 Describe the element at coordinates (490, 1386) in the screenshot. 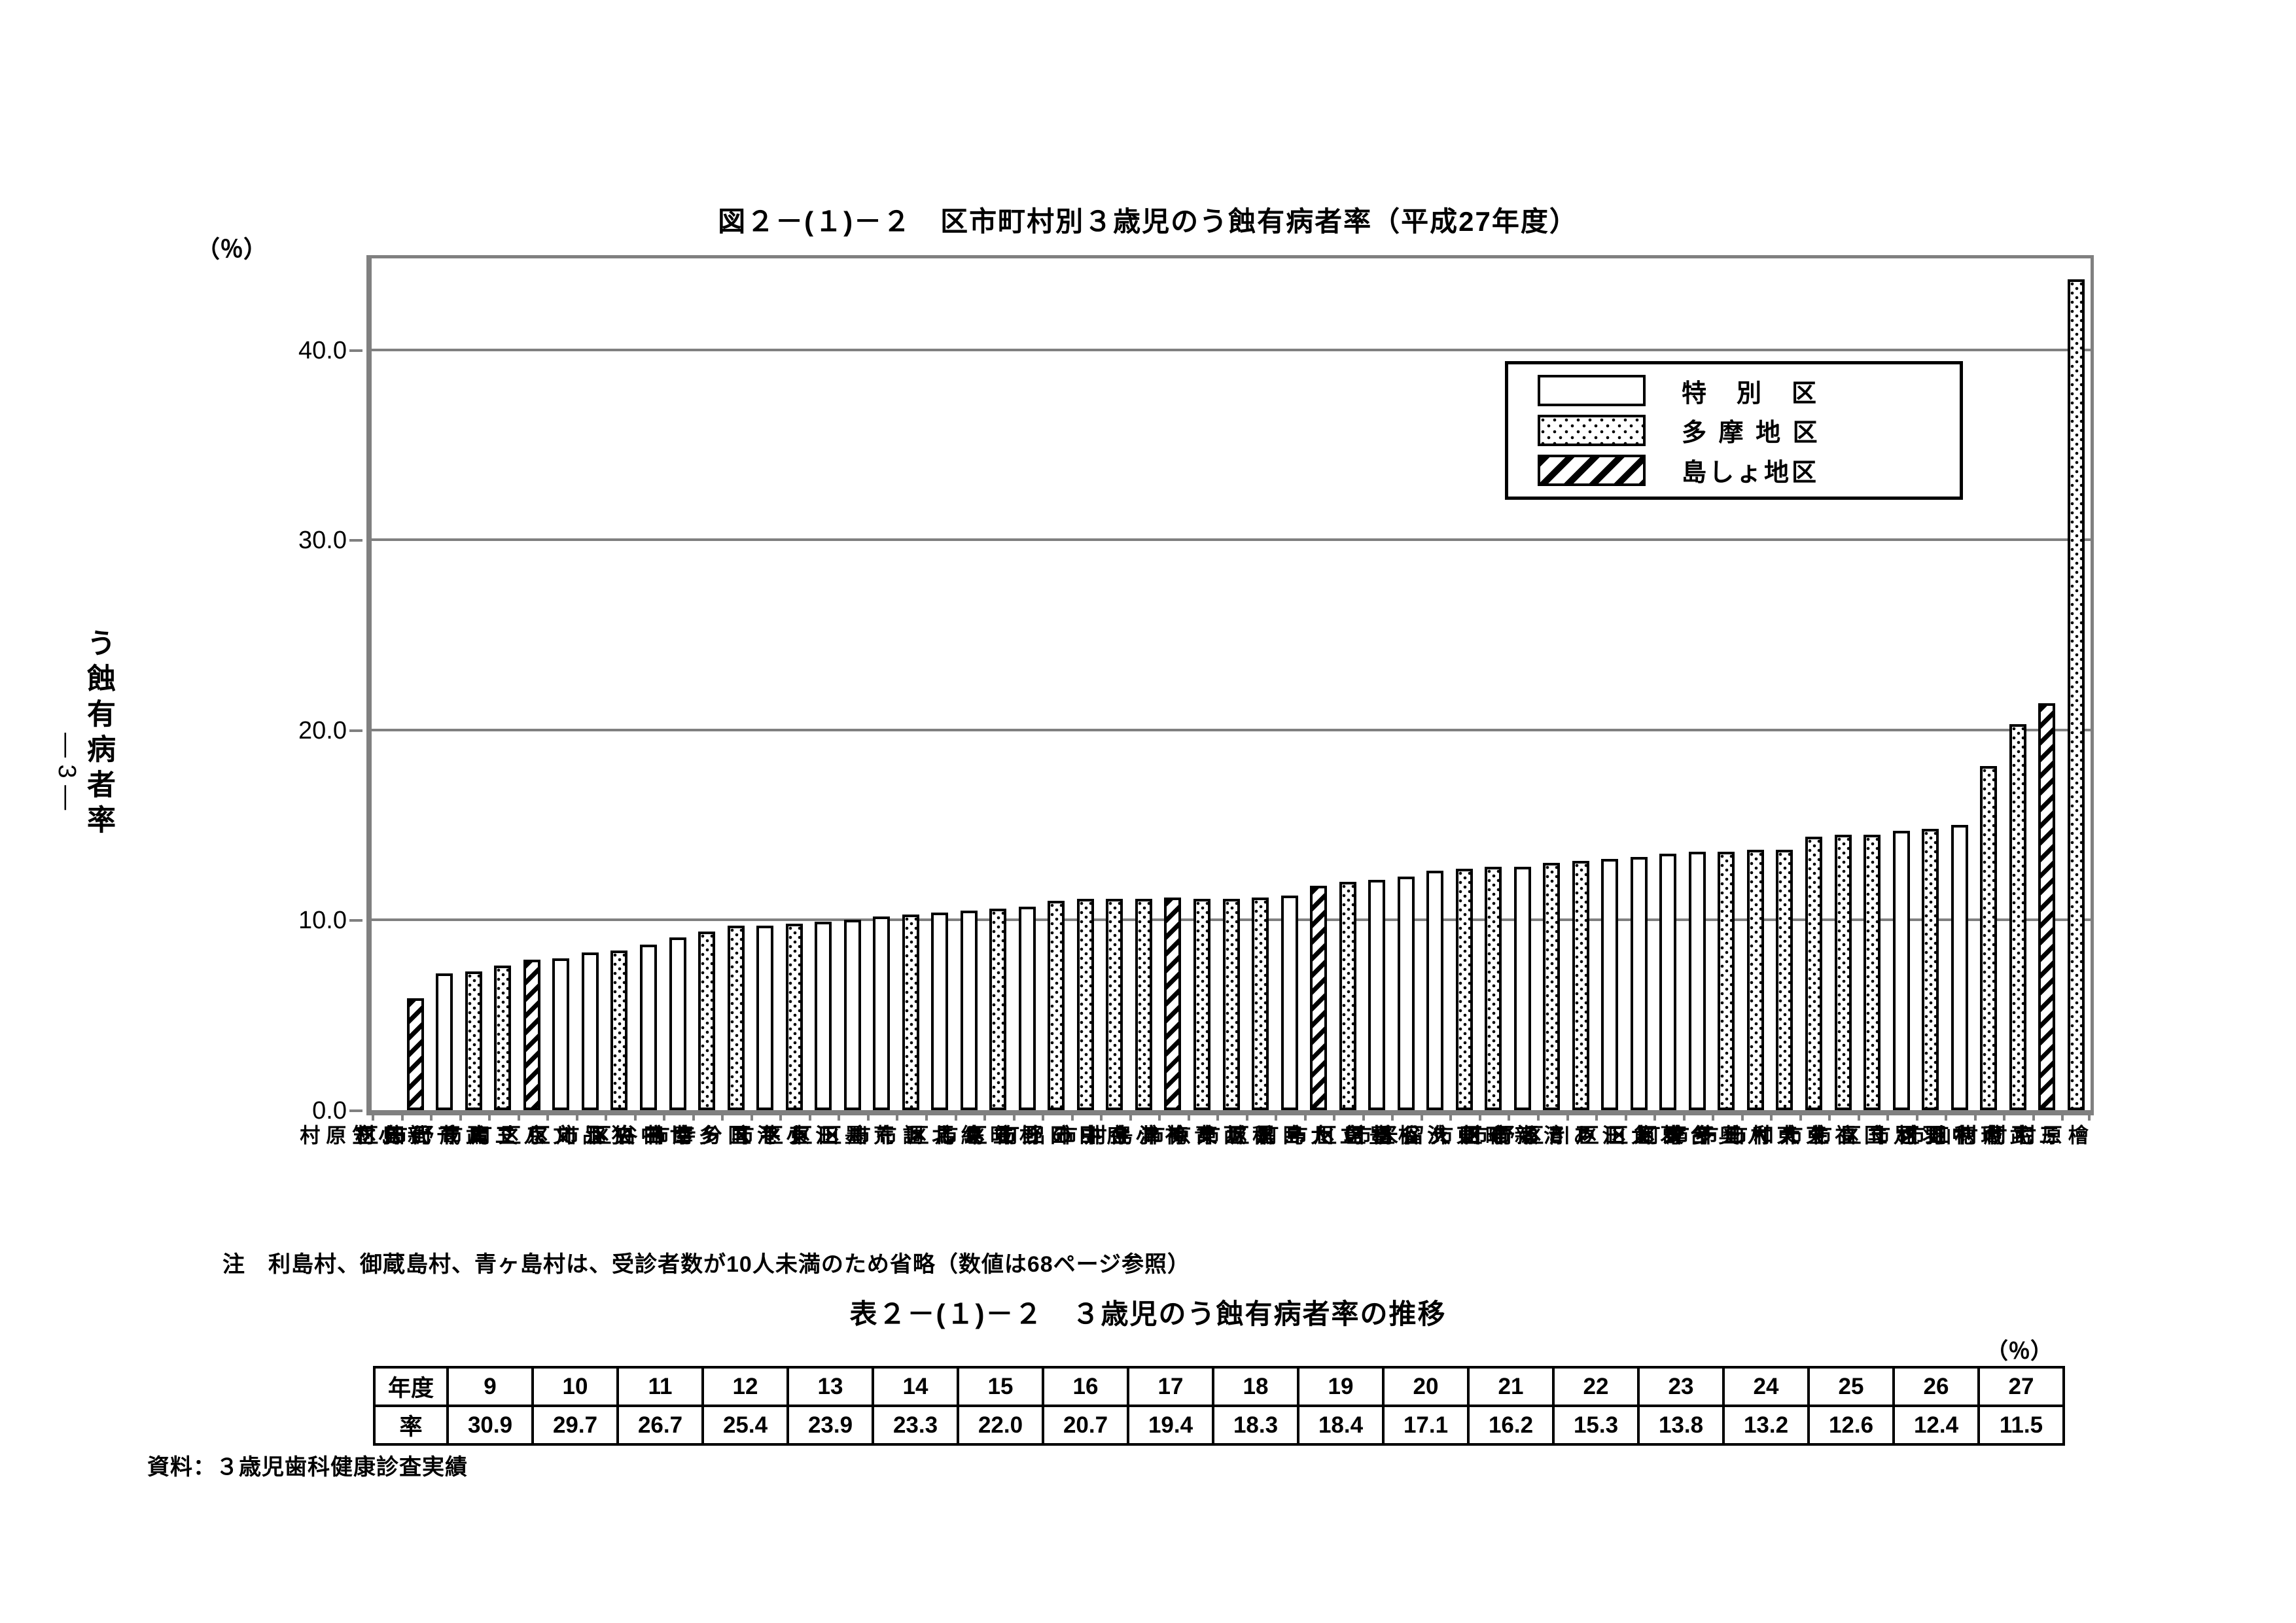

I see `table-year-9: 9` at that location.